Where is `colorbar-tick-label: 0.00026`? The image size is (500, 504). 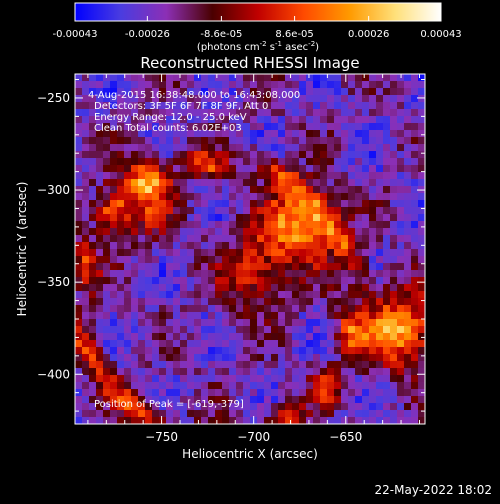 colorbar-tick-label: 0.00026 is located at coordinates (368, 34).